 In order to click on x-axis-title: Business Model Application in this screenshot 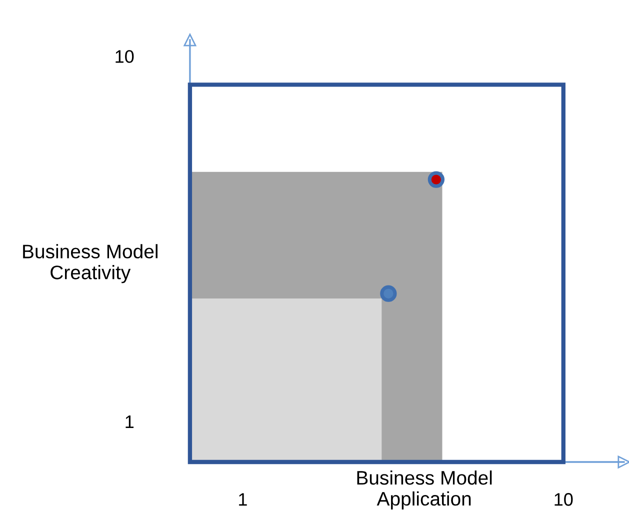, I will do `click(424, 490)`.